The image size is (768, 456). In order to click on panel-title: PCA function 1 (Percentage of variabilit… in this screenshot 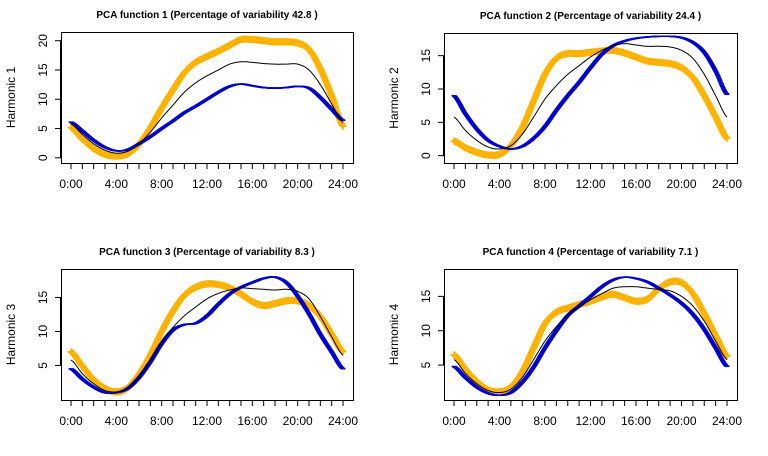, I will do `click(206, 15)`.